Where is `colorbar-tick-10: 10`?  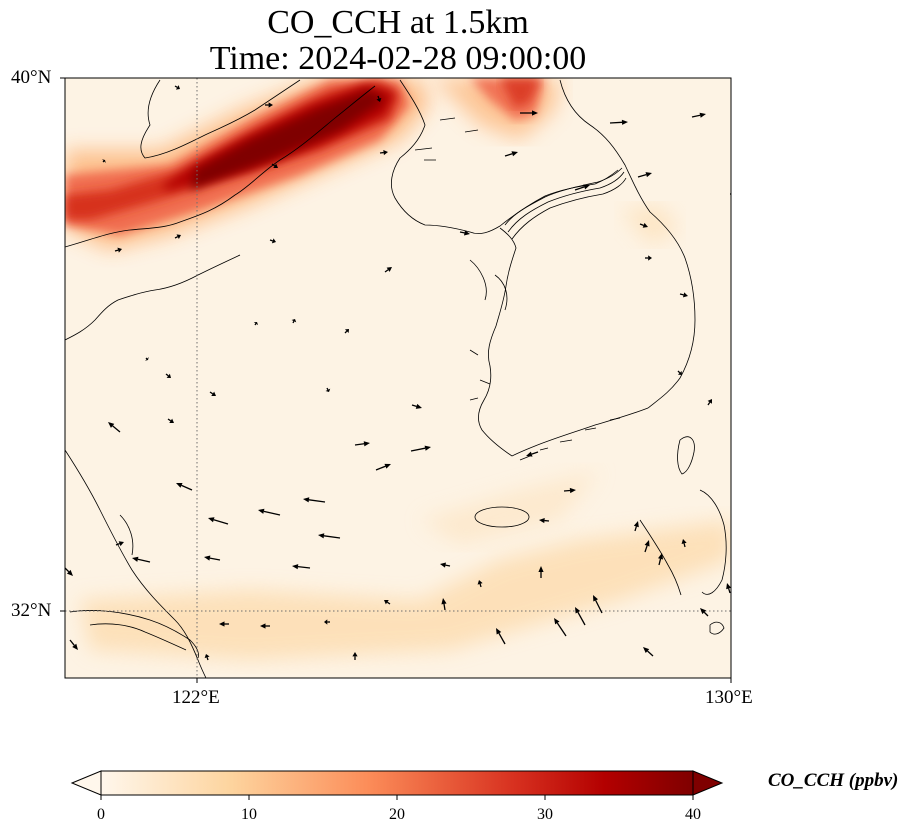
colorbar-tick-10: 10 is located at coordinates (249, 814).